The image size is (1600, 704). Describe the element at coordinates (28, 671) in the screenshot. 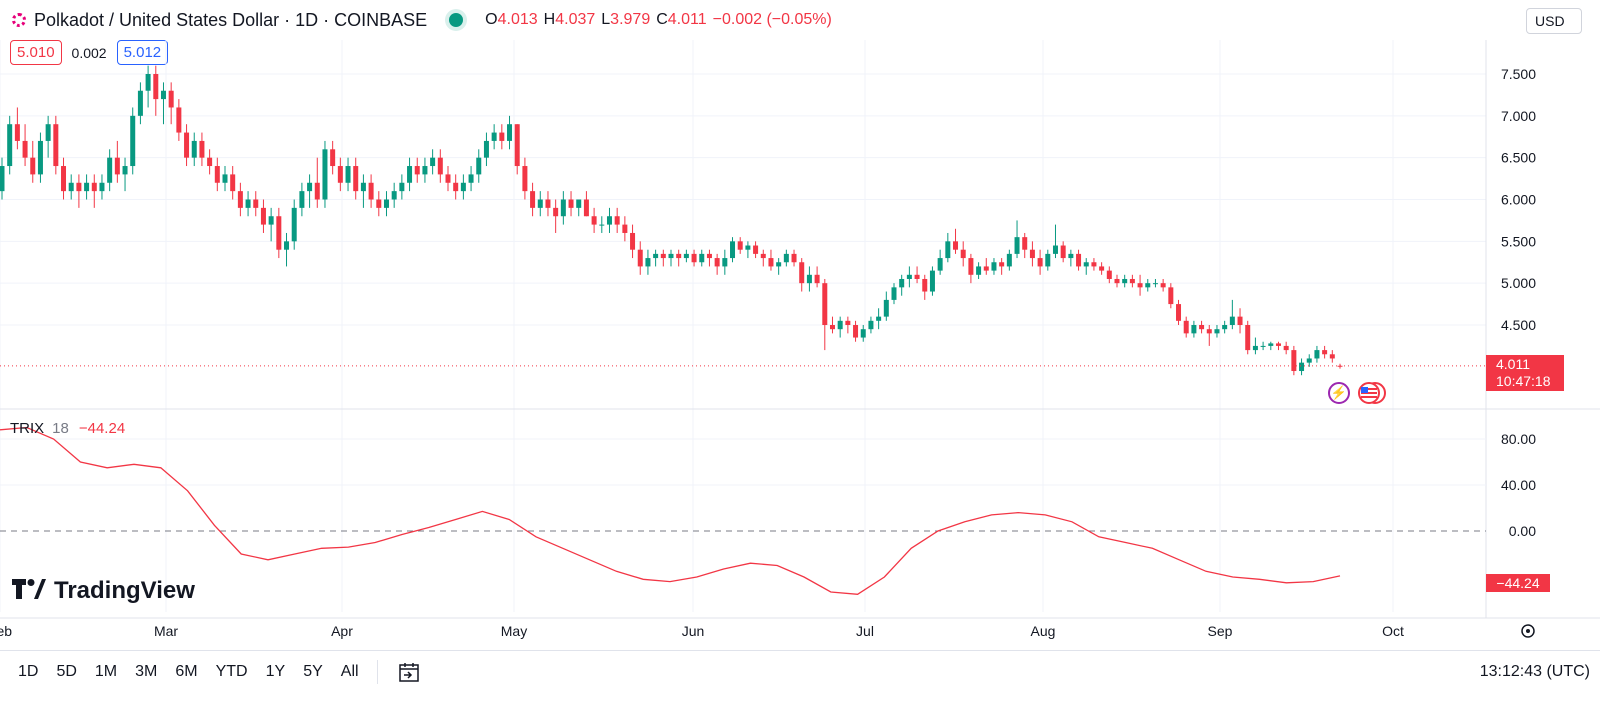

I see `range-1d-button: 1D` at that location.